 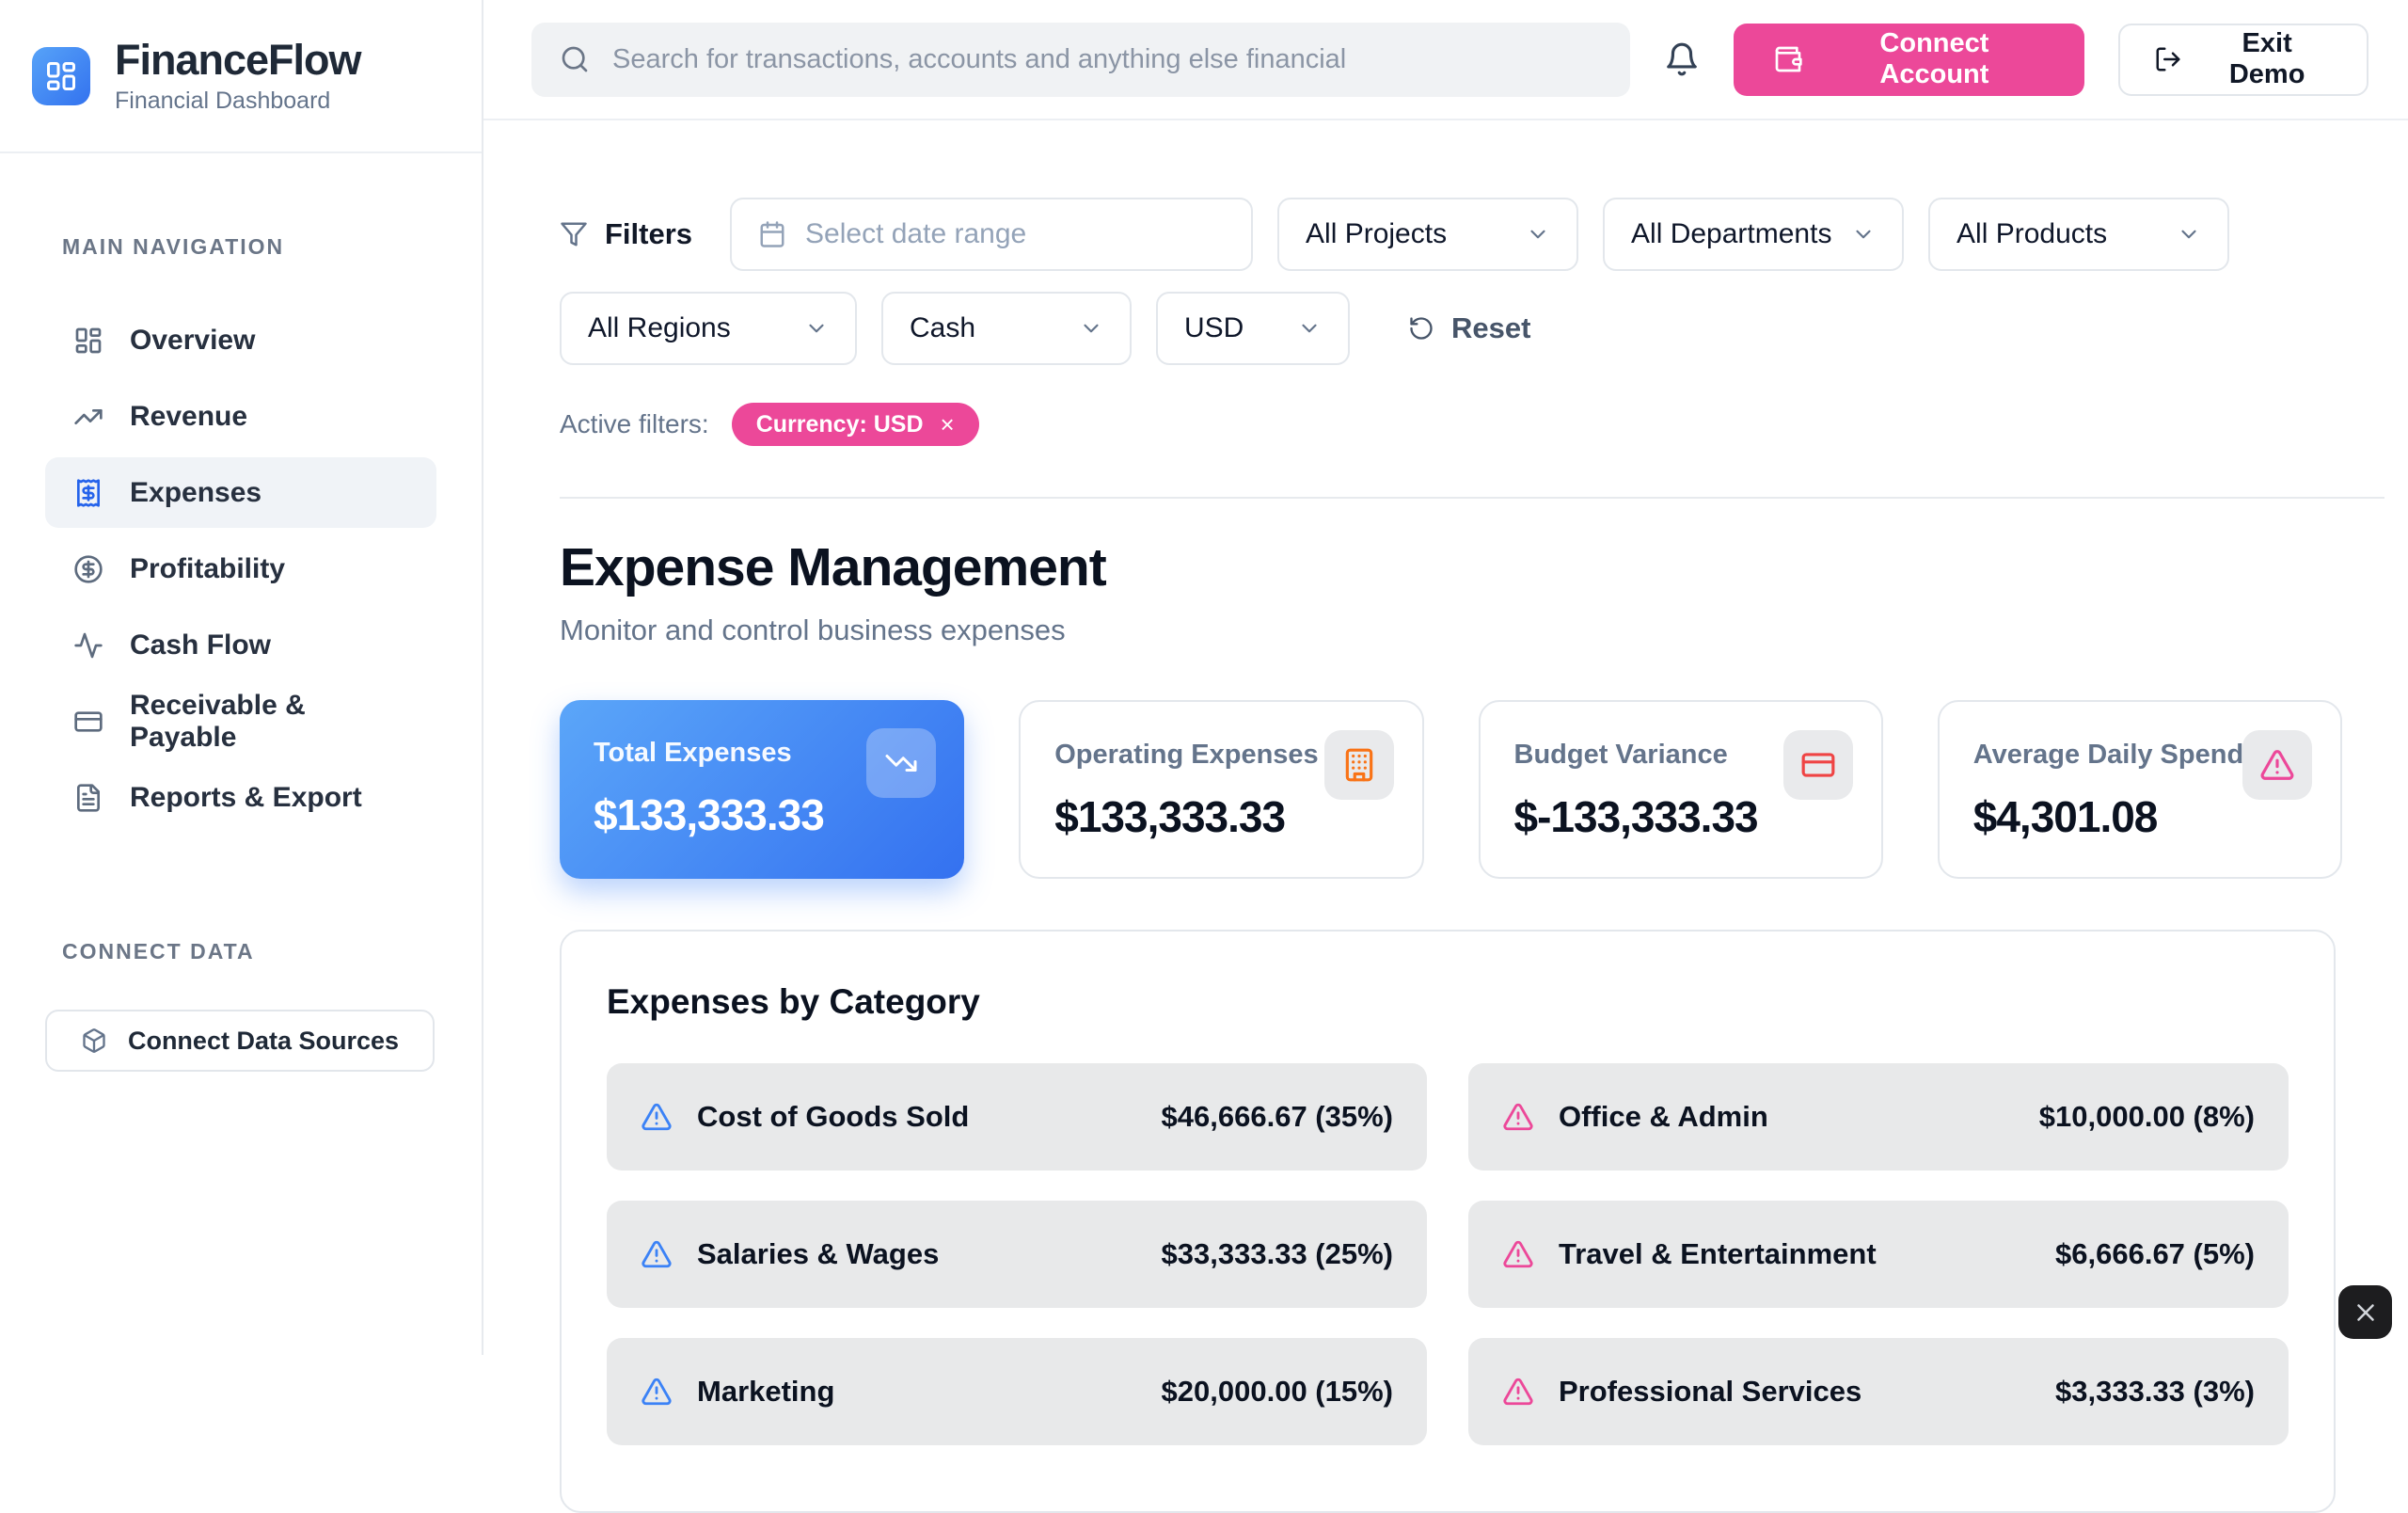 I want to click on close-overlay-button, so click(x=2365, y=1312).